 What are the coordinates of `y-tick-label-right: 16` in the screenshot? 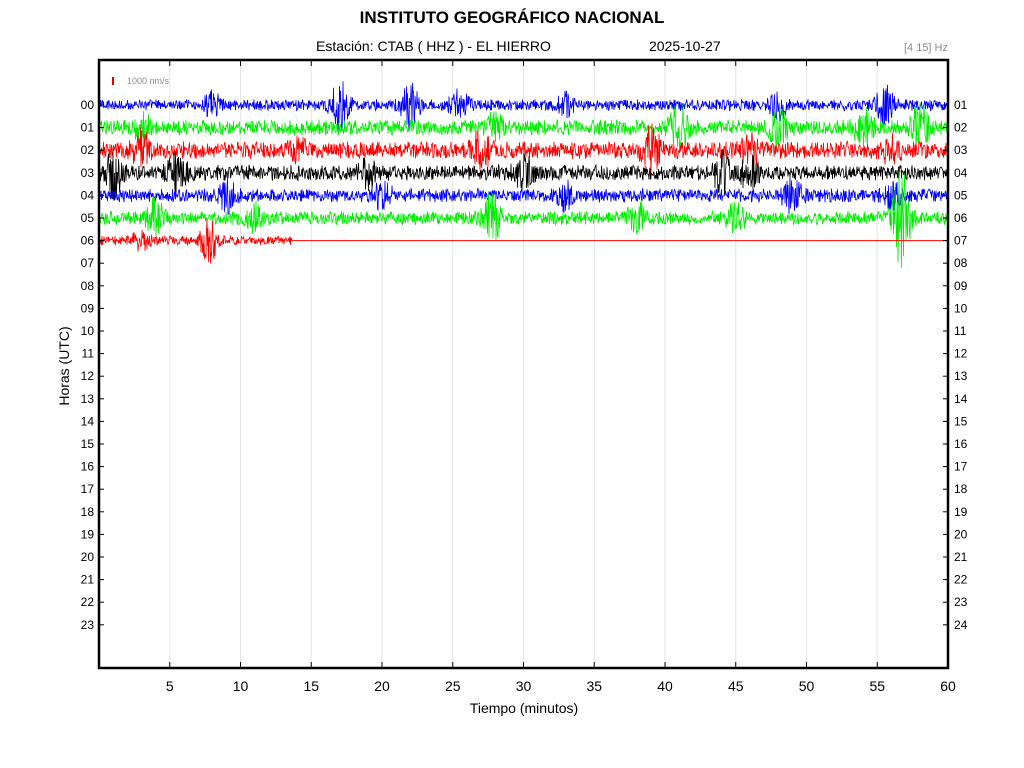 It's located at (961, 444).